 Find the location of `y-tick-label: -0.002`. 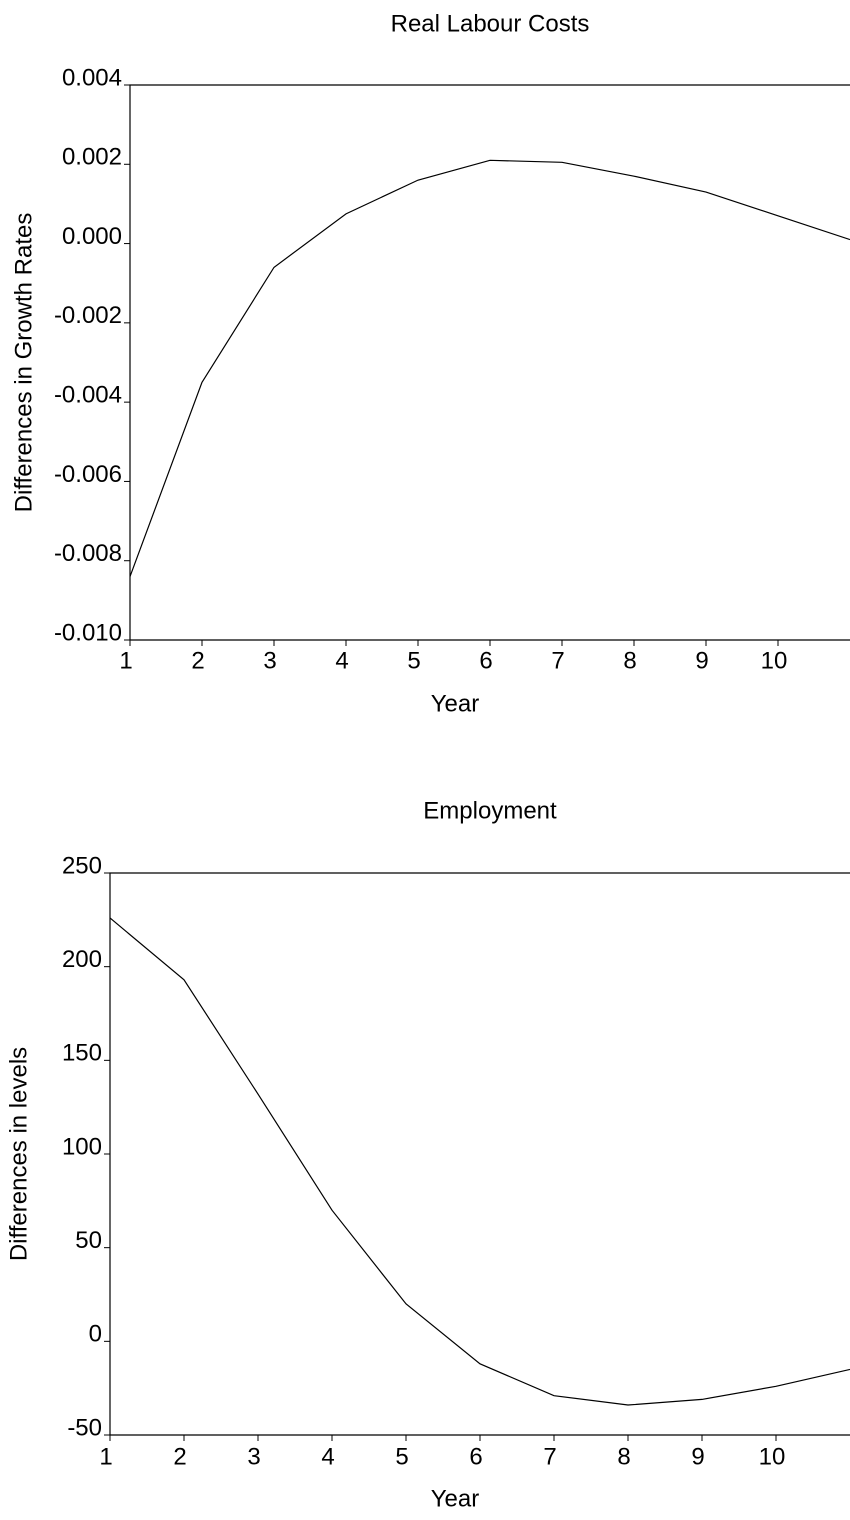

y-tick-label: -0.002 is located at coordinates (88, 315).